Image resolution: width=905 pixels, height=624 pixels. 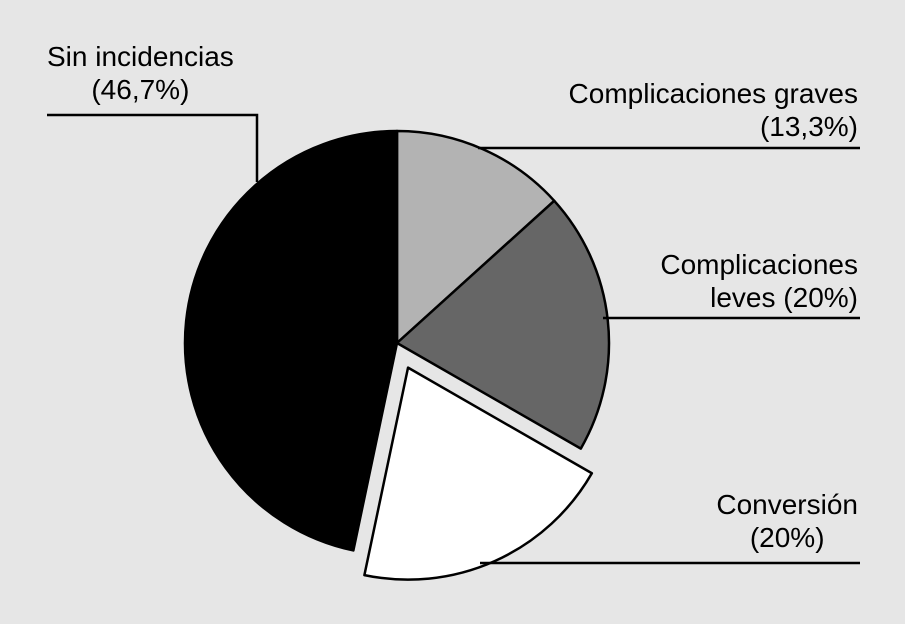 What do you see at coordinates (140, 89) in the screenshot?
I see `value-label: (46,7%)` at bounding box center [140, 89].